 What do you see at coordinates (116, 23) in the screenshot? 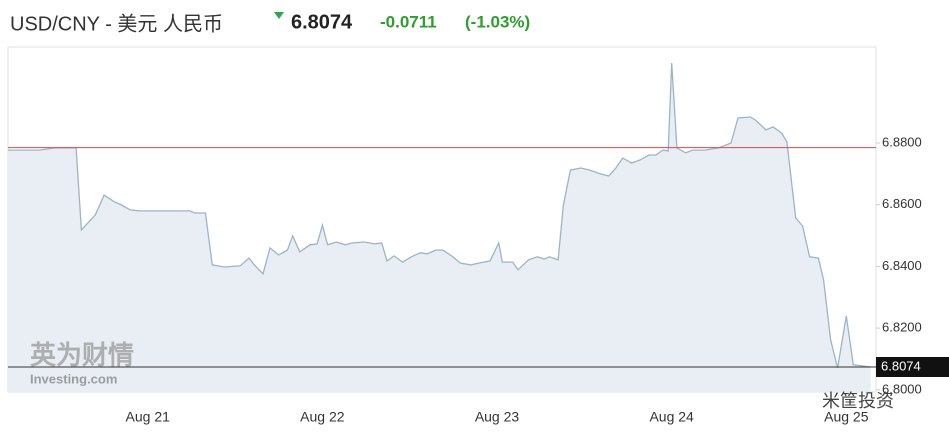
I see `chart-title: USD/CNY - 美元 人民币` at bounding box center [116, 23].